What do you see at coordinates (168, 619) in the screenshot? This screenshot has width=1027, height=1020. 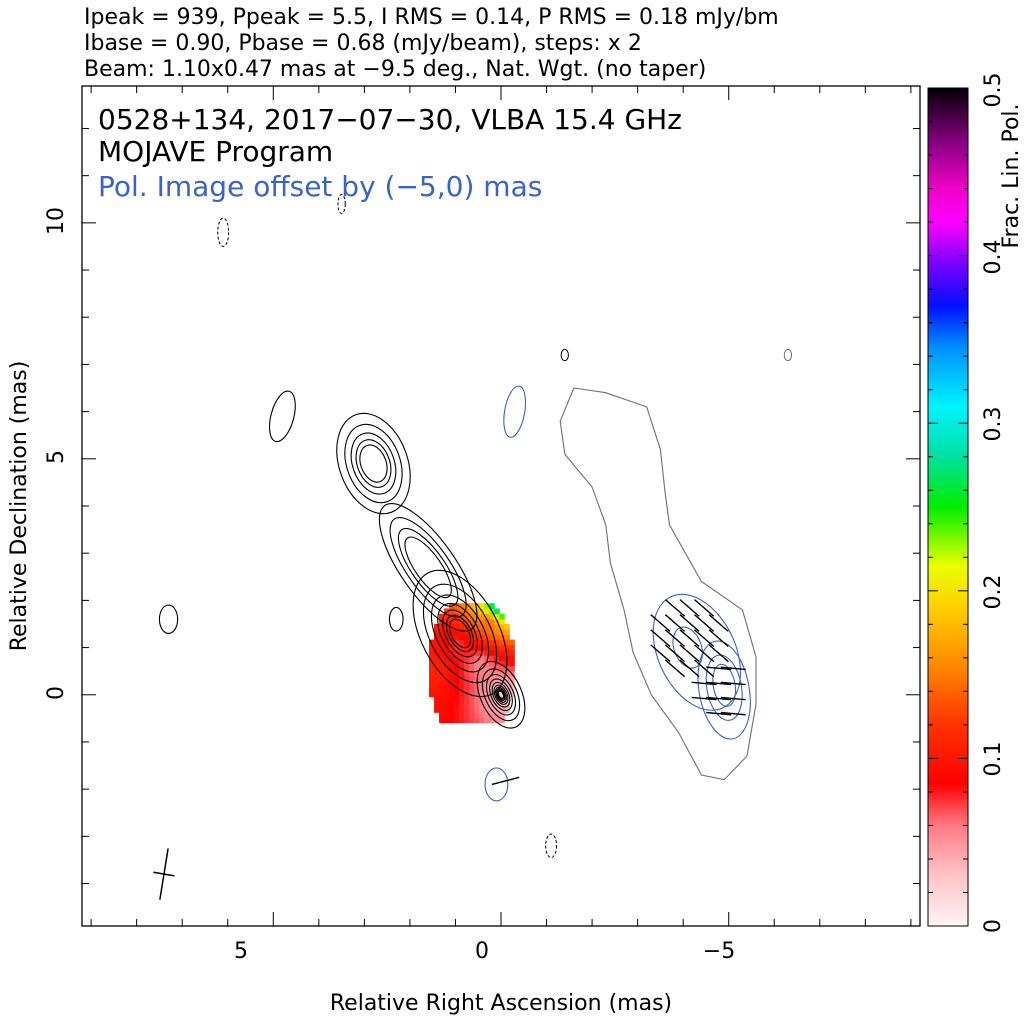 I see `noise-contour` at bounding box center [168, 619].